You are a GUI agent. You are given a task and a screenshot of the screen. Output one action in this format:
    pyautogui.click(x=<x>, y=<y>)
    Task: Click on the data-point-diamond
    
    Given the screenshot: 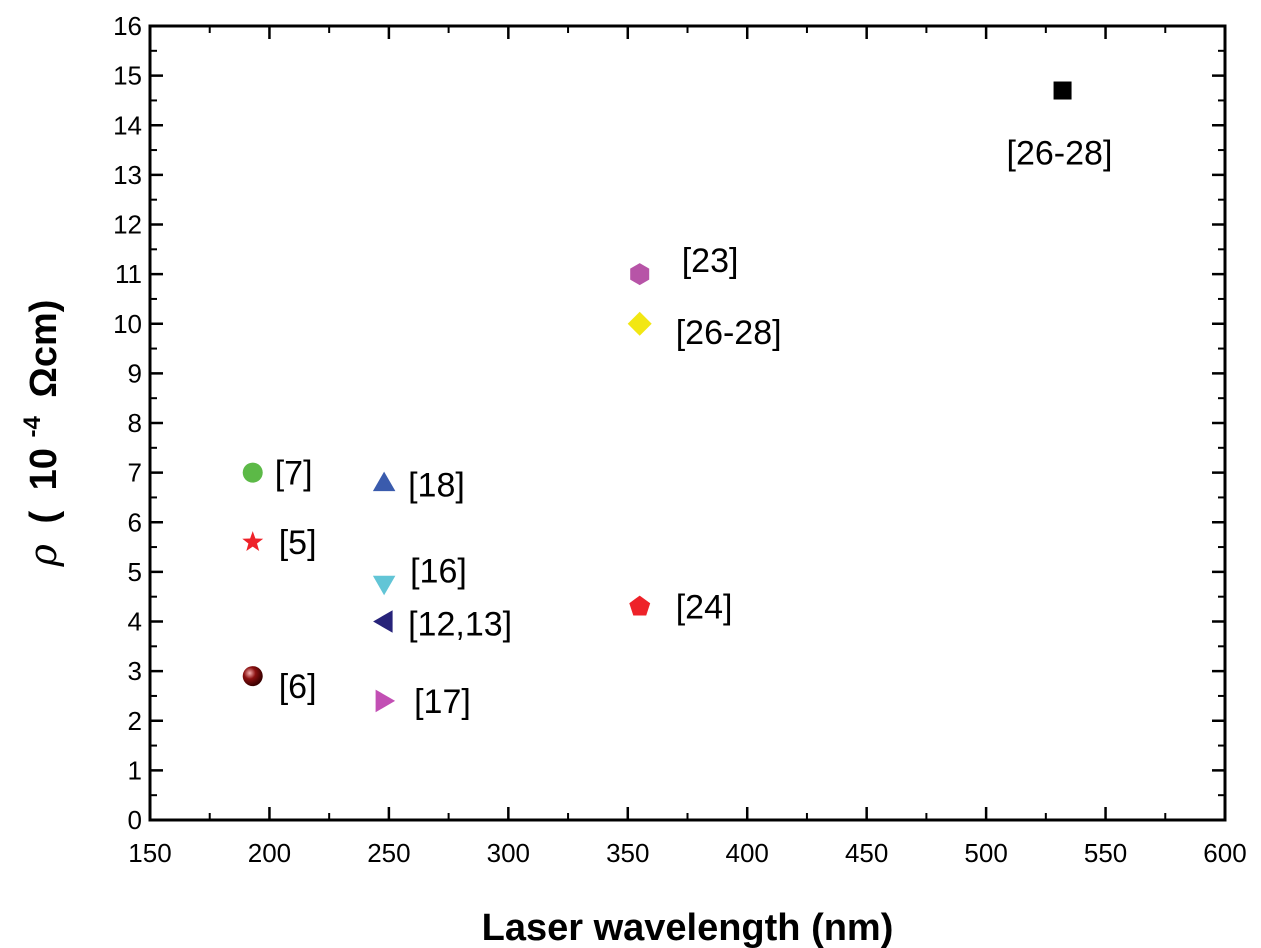 What is the action you would take?
    pyautogui.click(x=639, y=323)
    